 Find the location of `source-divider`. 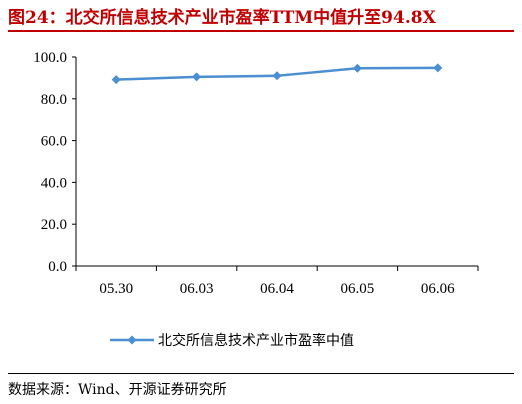

source-divider is located at coordinates (261, 373).